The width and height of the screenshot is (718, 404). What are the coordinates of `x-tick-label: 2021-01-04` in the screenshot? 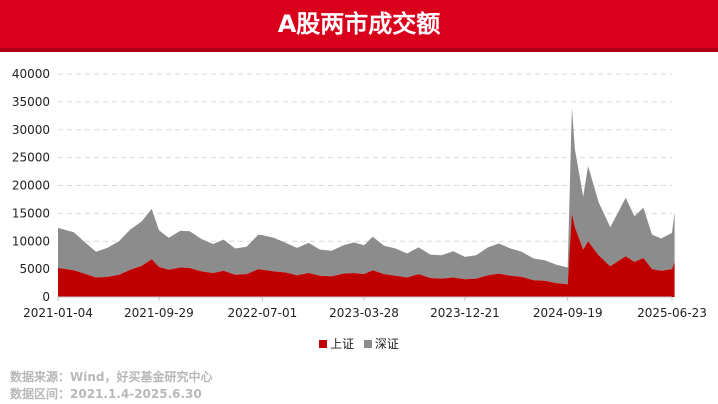 It's located at (58, 313).